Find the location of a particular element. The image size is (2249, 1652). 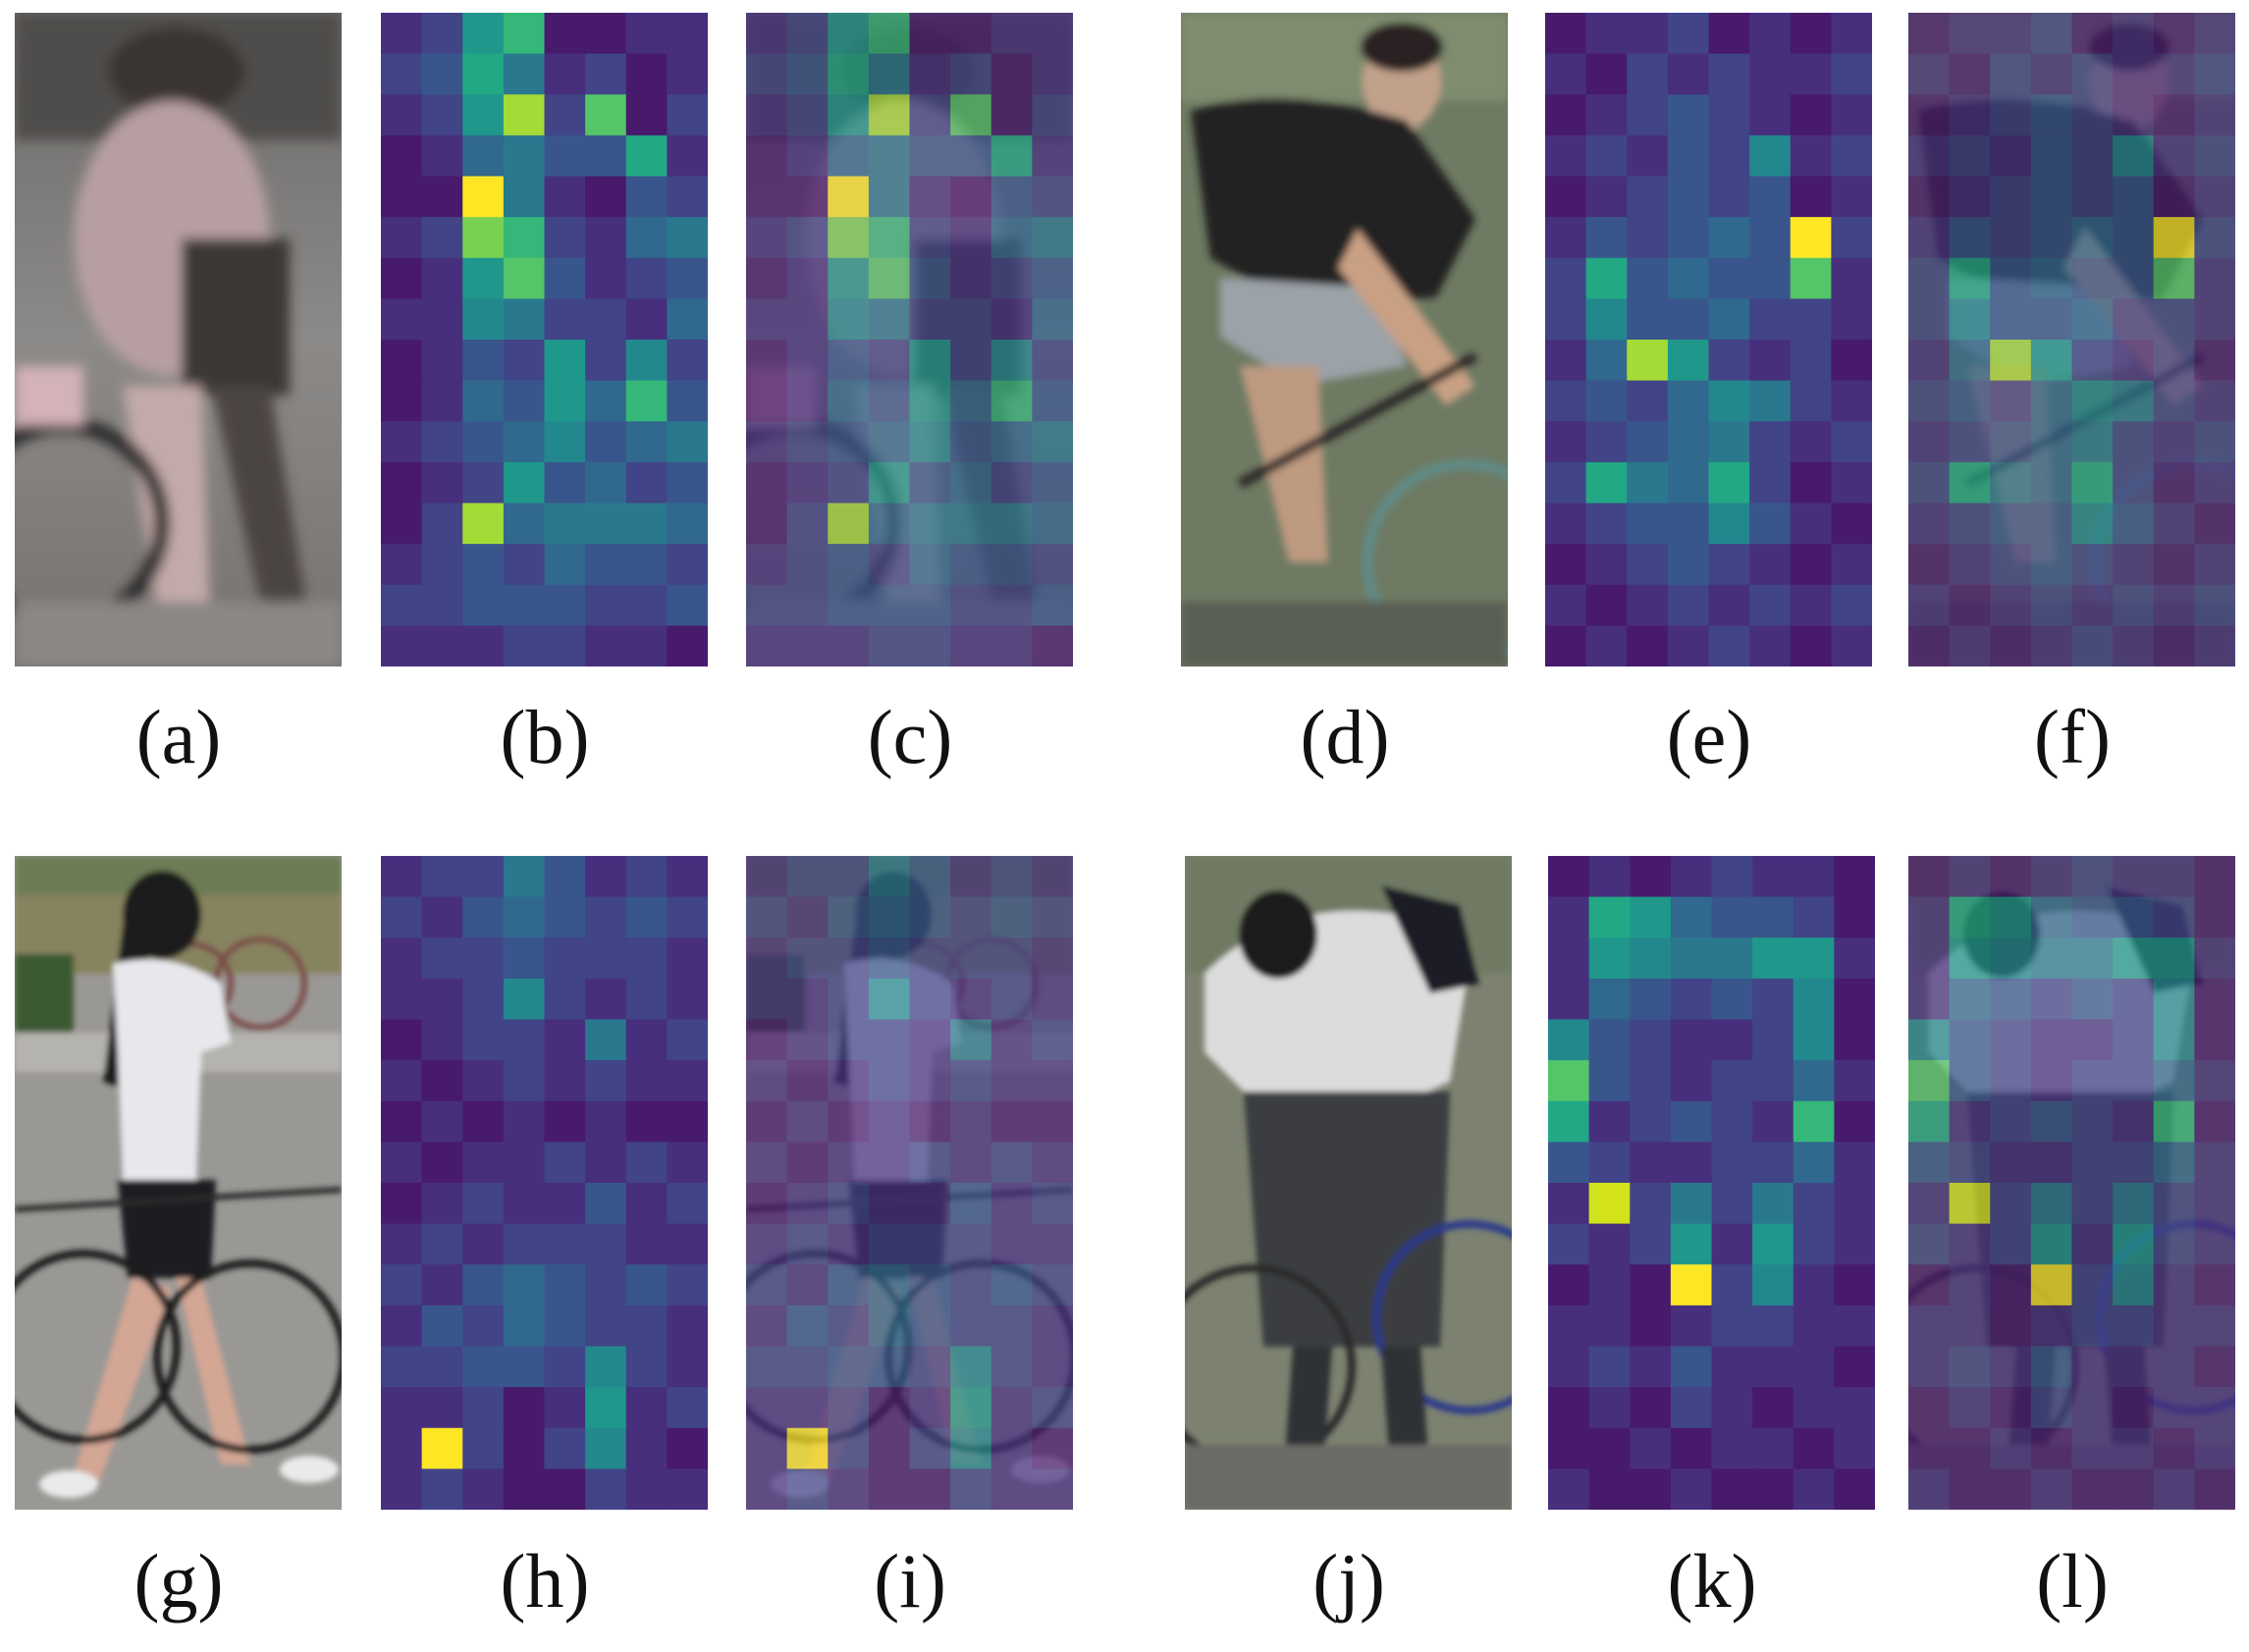

overlay-c is located at coordinates (910, 339).